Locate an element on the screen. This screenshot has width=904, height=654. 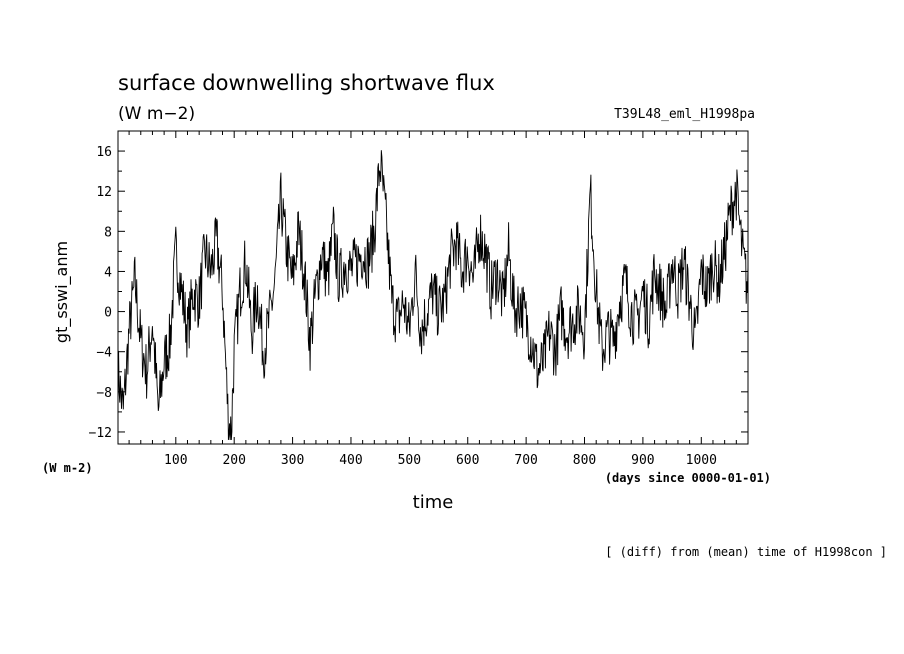
chart-title: surface downwelling shortwave flux is located at coordinates (306, 83).